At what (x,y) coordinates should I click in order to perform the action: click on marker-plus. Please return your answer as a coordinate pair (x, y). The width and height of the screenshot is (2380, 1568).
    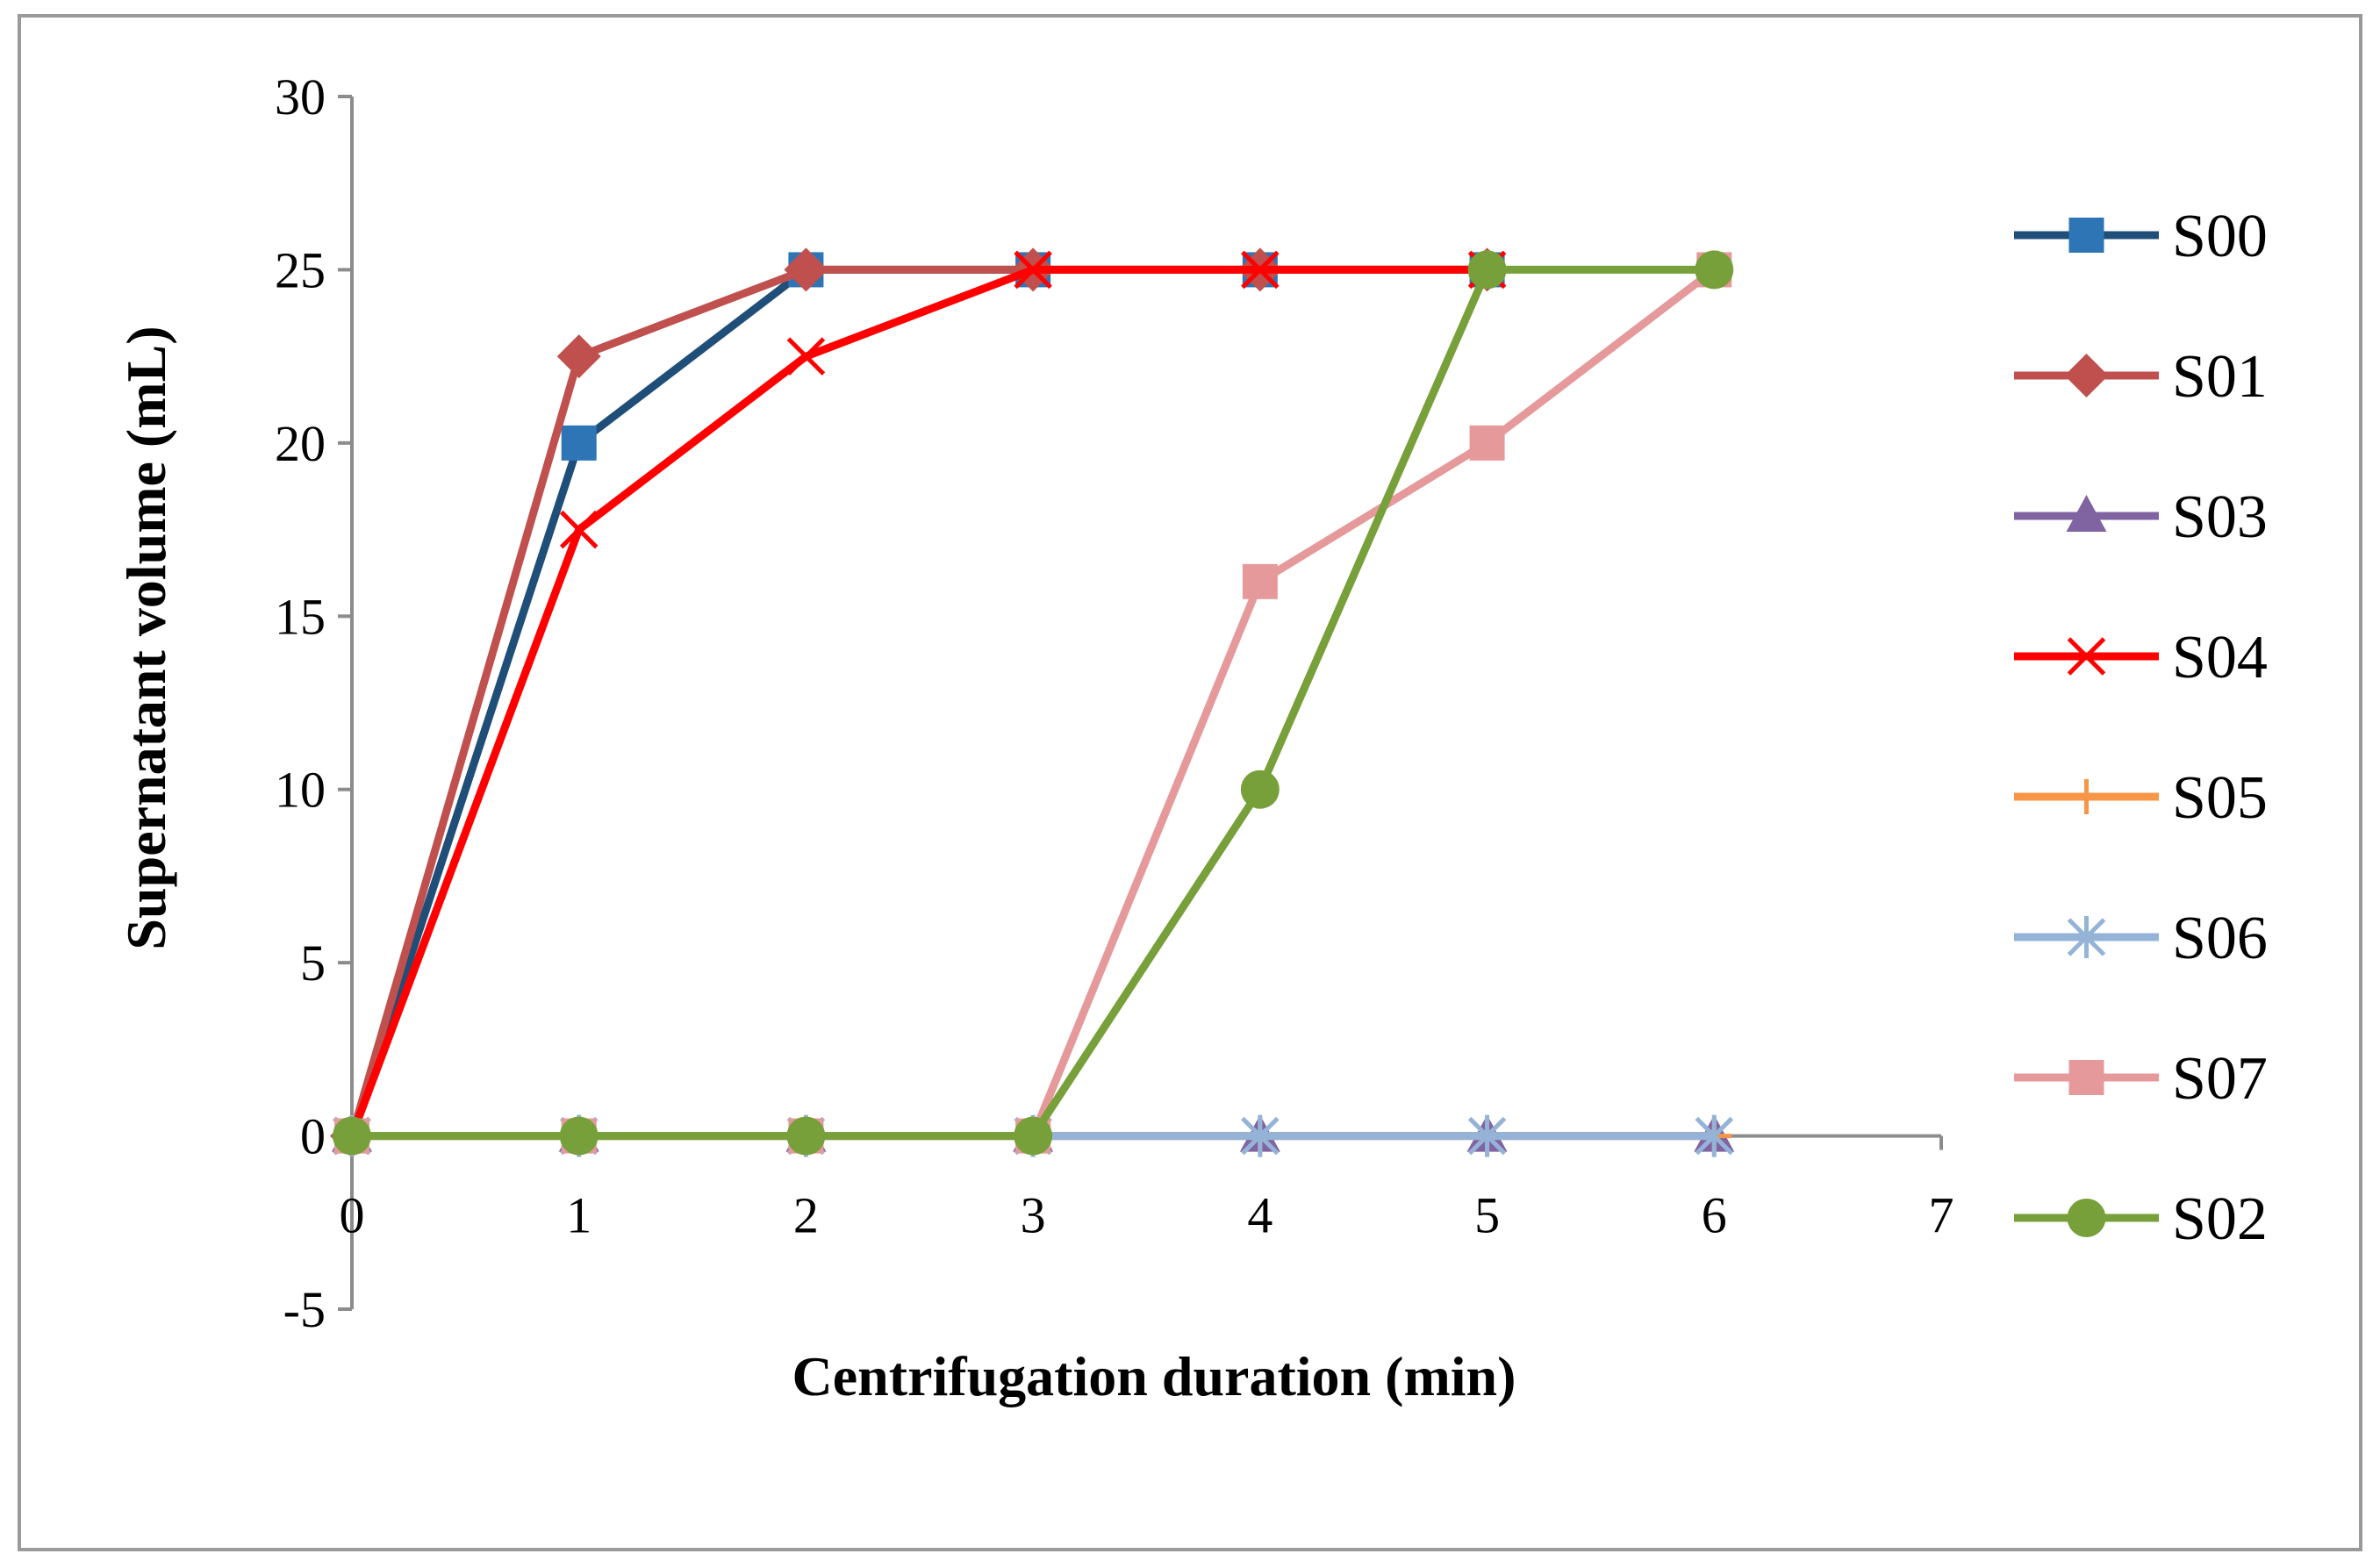
    Looking at the image, I should click on (2086, 796).